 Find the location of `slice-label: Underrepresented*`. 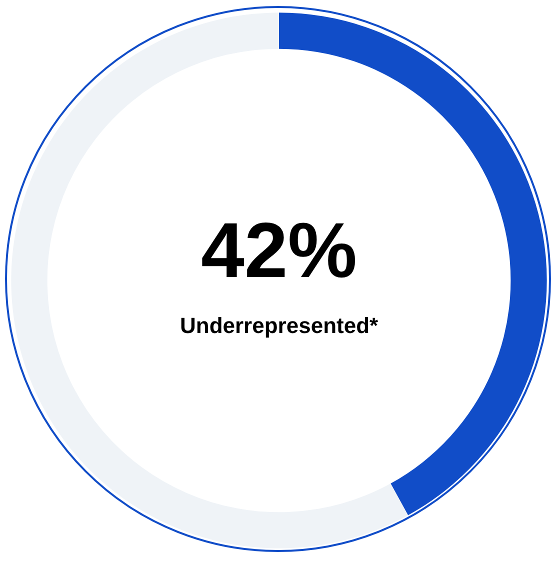

slice-label: Underrepresented* is located at coordinates (279, 325).